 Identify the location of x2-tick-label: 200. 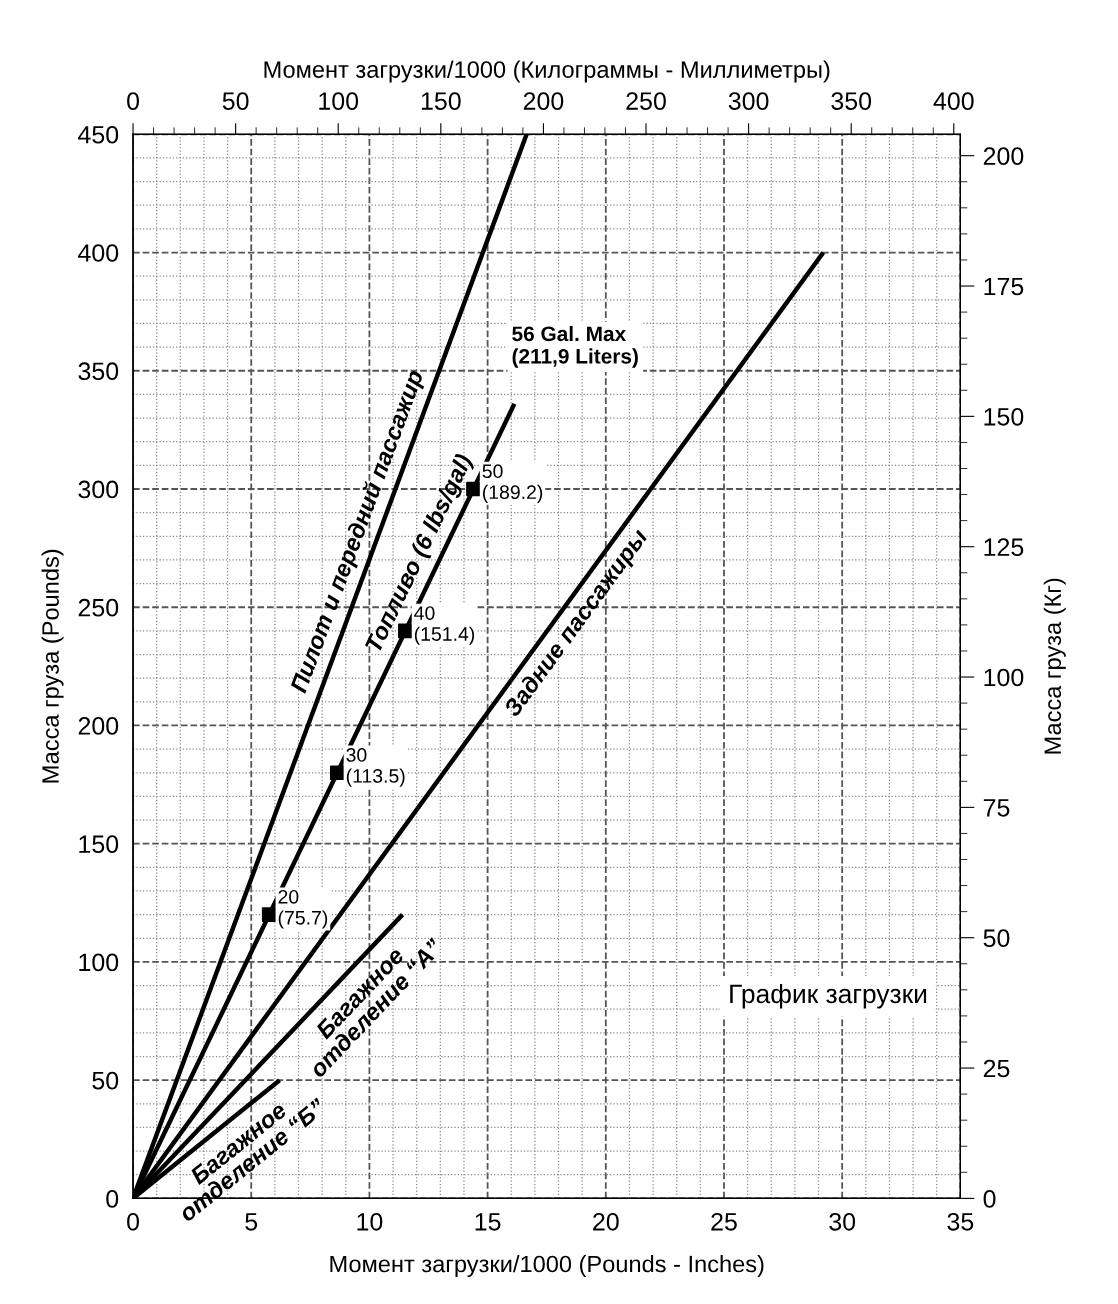
(543, 101).